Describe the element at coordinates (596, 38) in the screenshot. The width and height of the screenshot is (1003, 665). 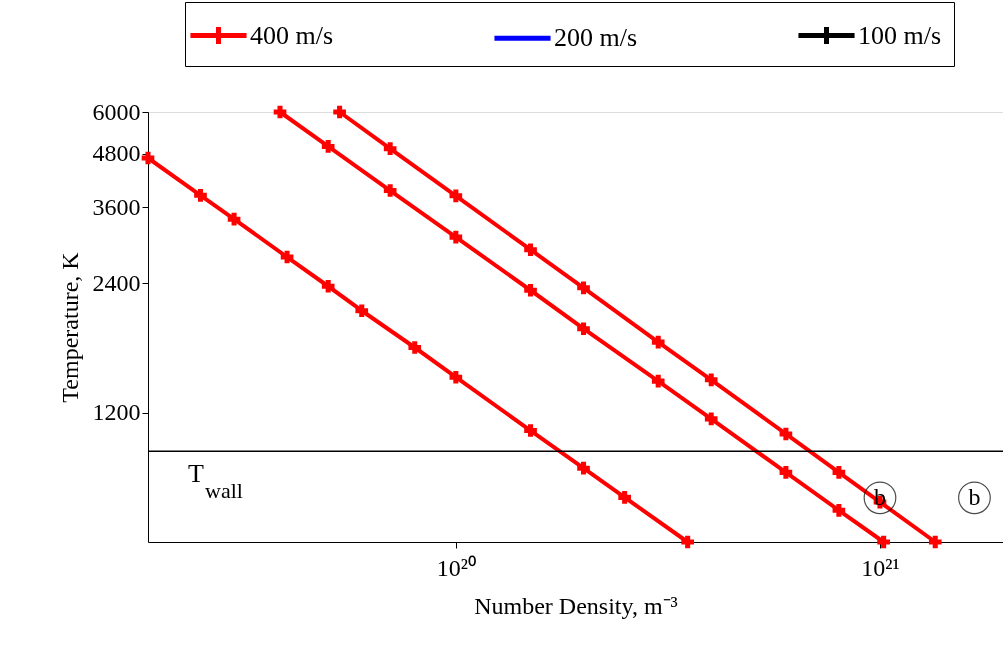
I see `legend-label: 200 m/s` at that location.